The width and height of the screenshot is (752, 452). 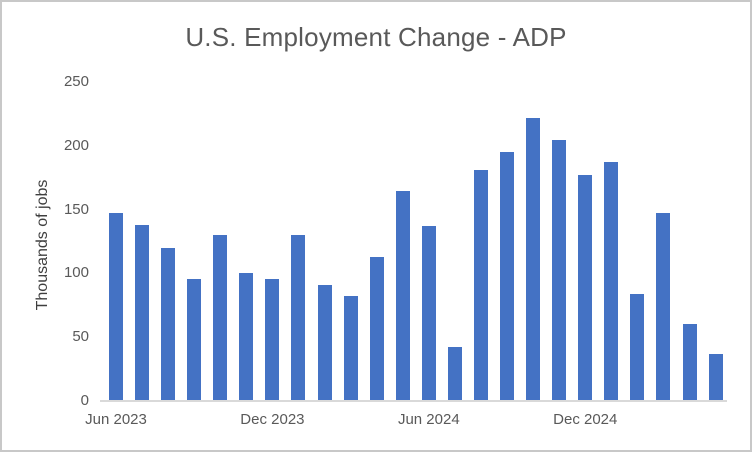 What do you see at coordinates (116, 419) in the screenshot?
I see `x-tick-label: Jun 2023` at bounding box center [116, 419].